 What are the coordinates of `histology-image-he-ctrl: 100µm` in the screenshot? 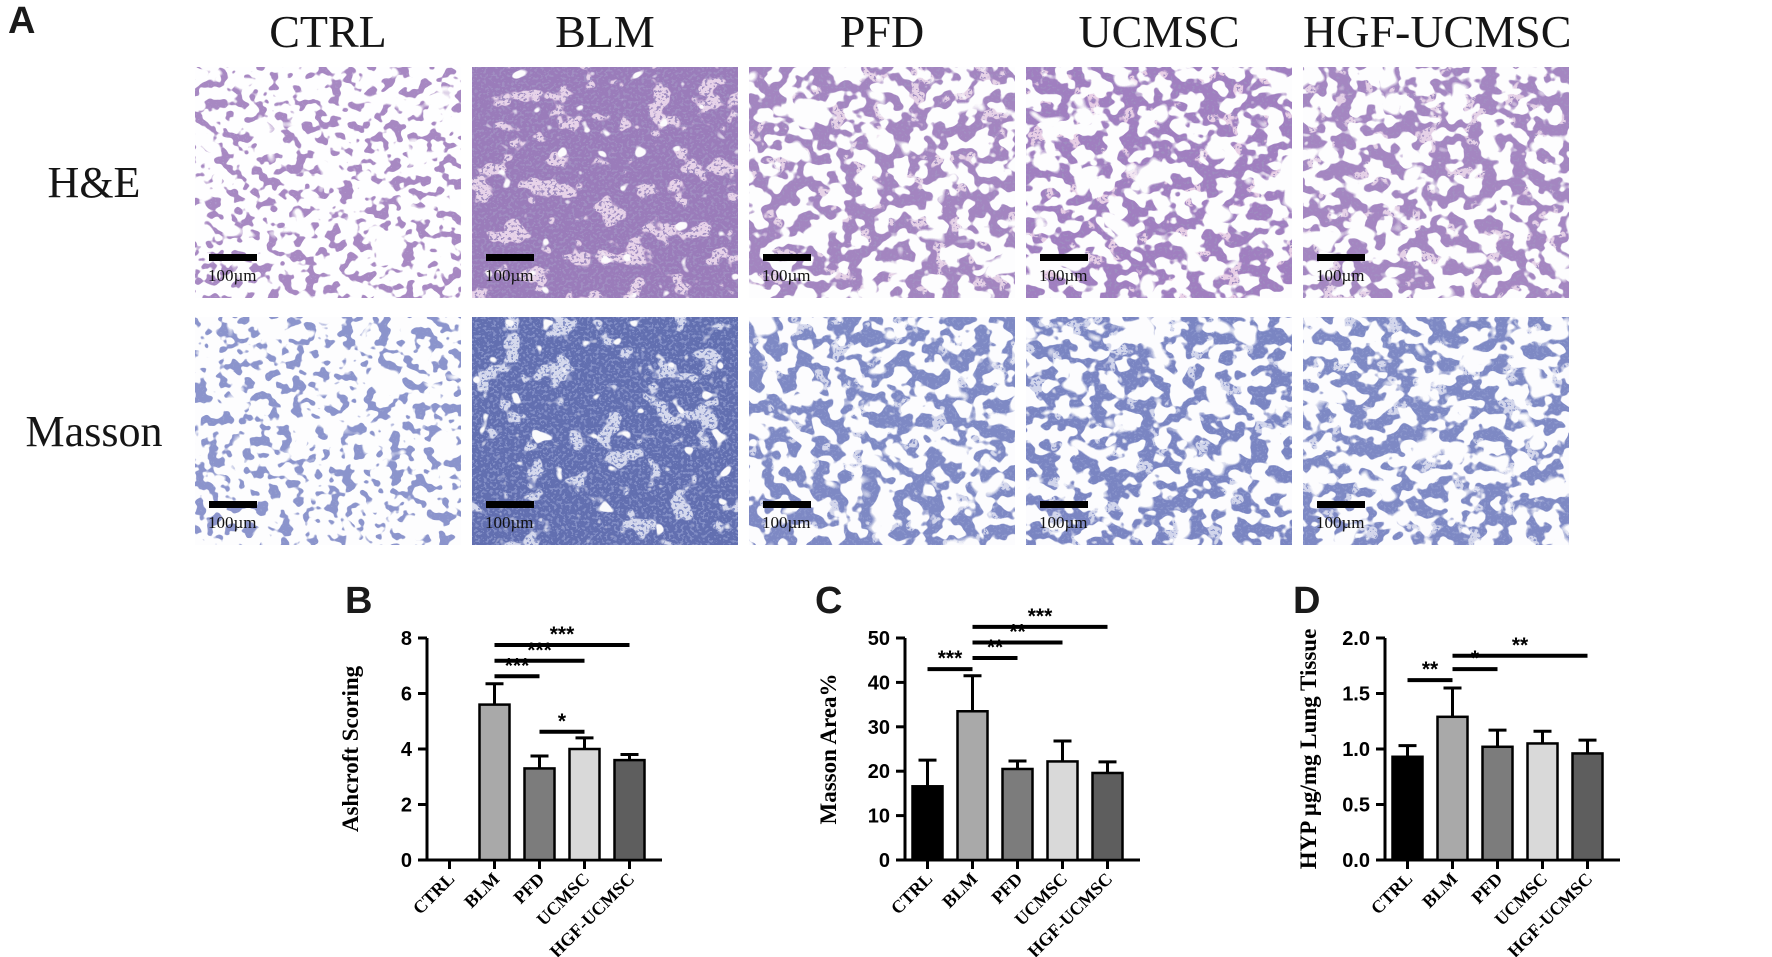 It's located at (328, 182).